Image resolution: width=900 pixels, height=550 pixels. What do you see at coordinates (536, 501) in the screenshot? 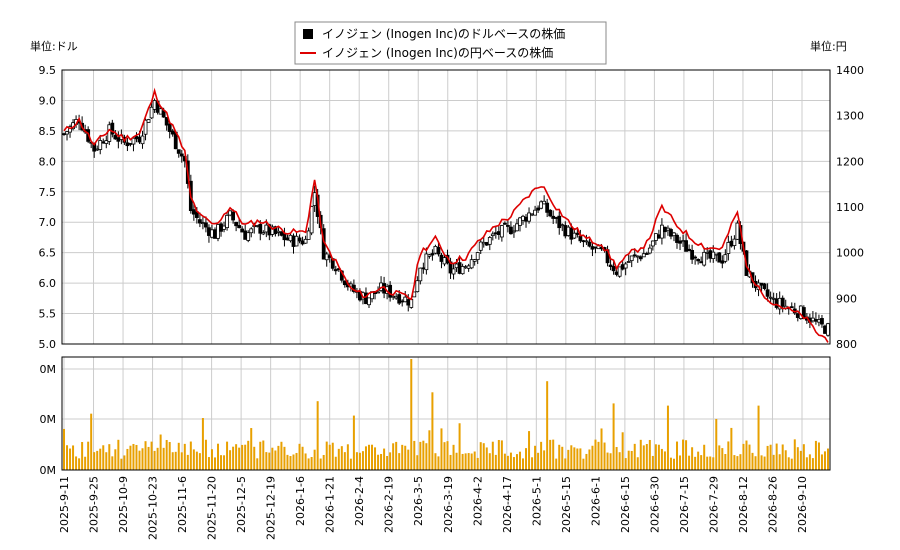
I see `x-tick-label: 2026-5-1` at bounding box center [536, 501].